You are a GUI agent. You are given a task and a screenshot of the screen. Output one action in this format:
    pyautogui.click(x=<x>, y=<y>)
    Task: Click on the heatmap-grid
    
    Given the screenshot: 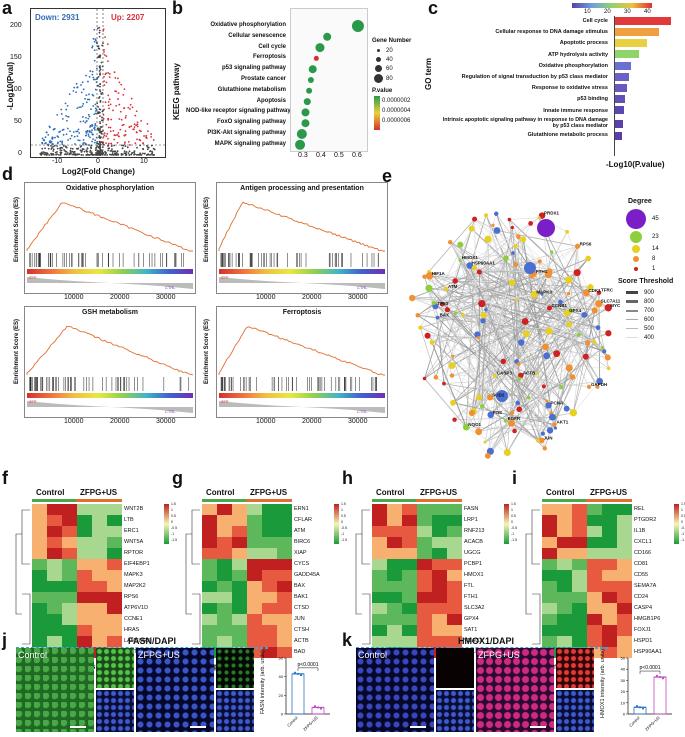 What is the action you would take?
    pyautogui.click(x=77, y=581)
    